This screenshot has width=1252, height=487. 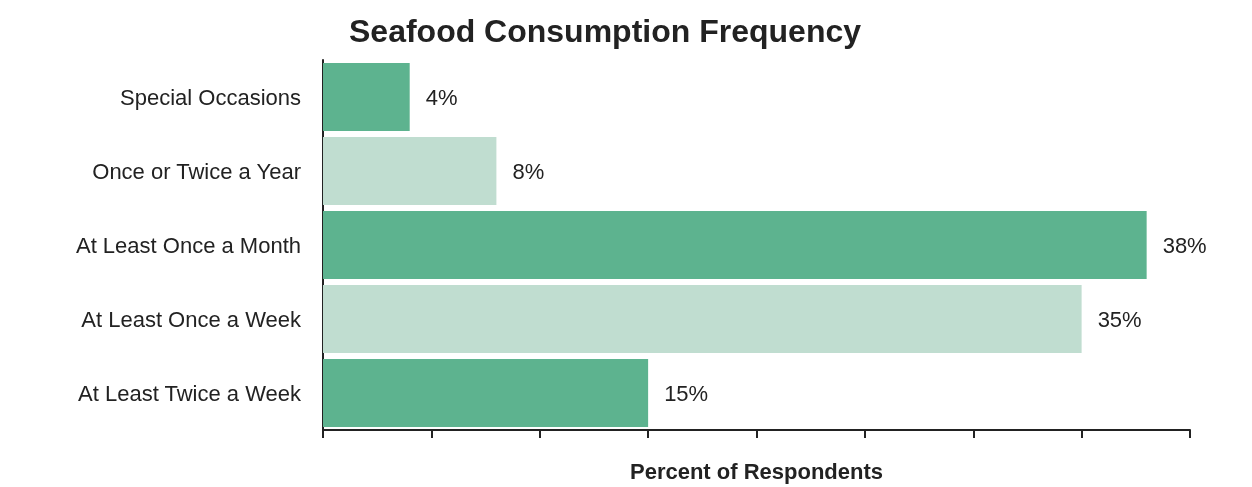 I want to click on y-tick-label: At Least Once a Month, so click(x=188, y=245).